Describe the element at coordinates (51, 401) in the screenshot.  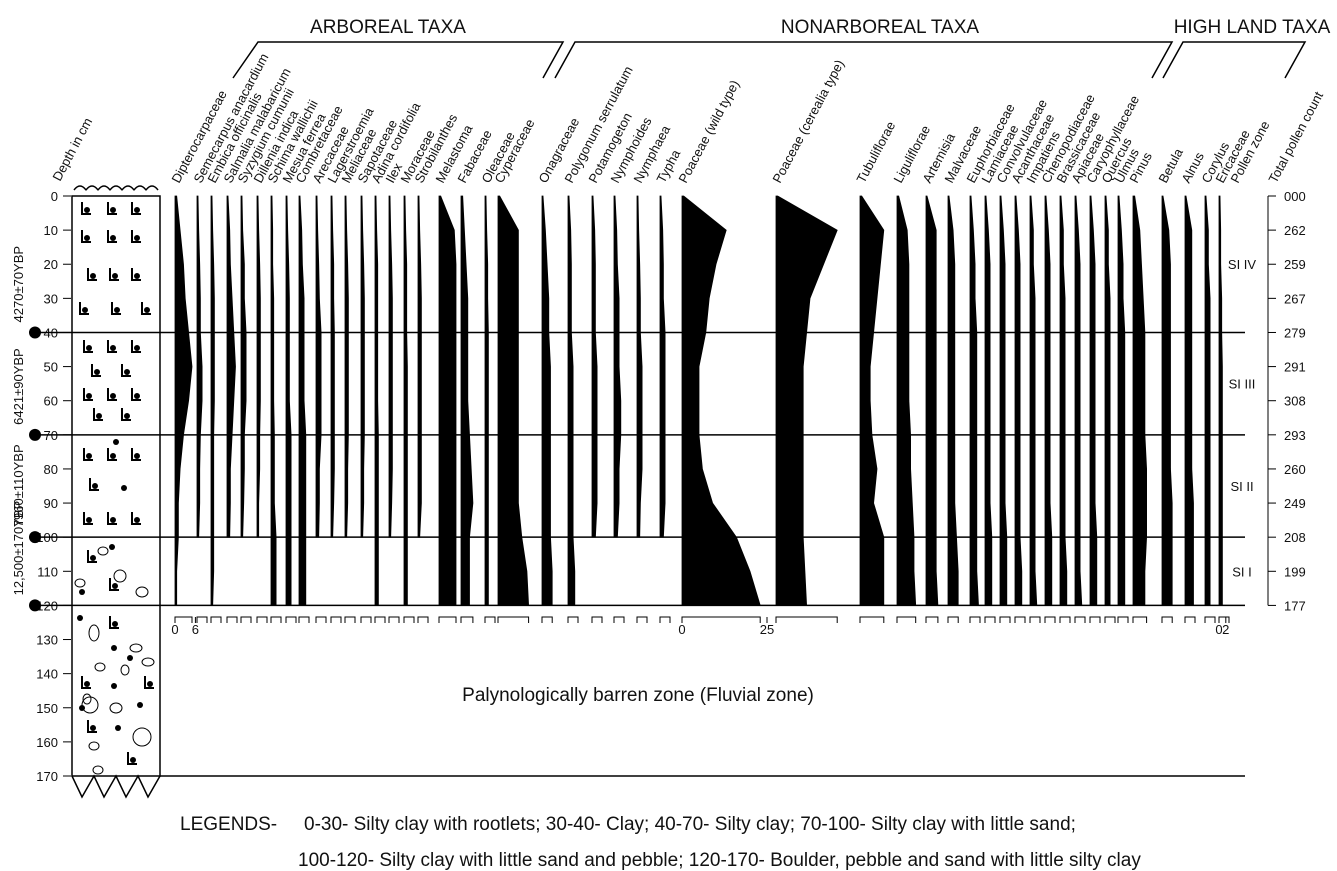
I see `y-tick-label: 60` at that location.